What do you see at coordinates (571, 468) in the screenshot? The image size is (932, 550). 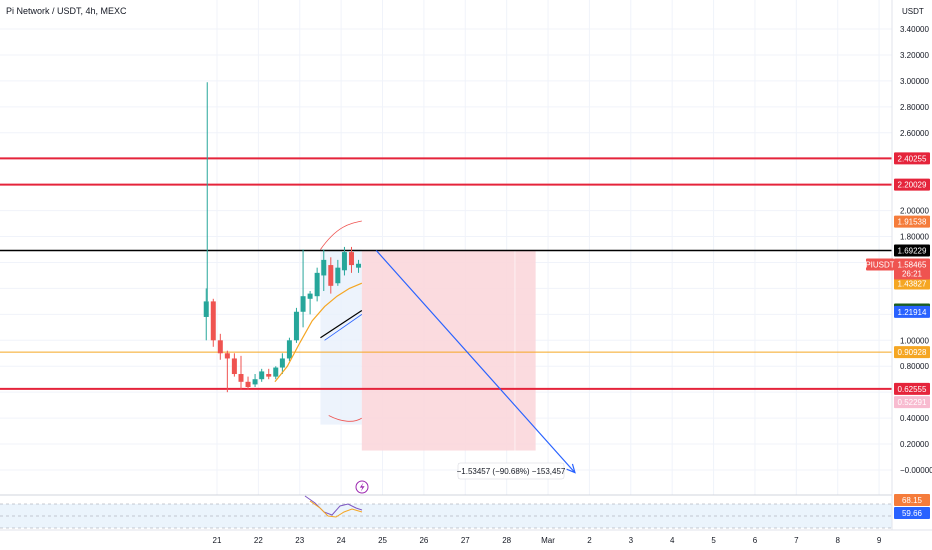 I see `arrow-head` at bounding box center [571, 468].